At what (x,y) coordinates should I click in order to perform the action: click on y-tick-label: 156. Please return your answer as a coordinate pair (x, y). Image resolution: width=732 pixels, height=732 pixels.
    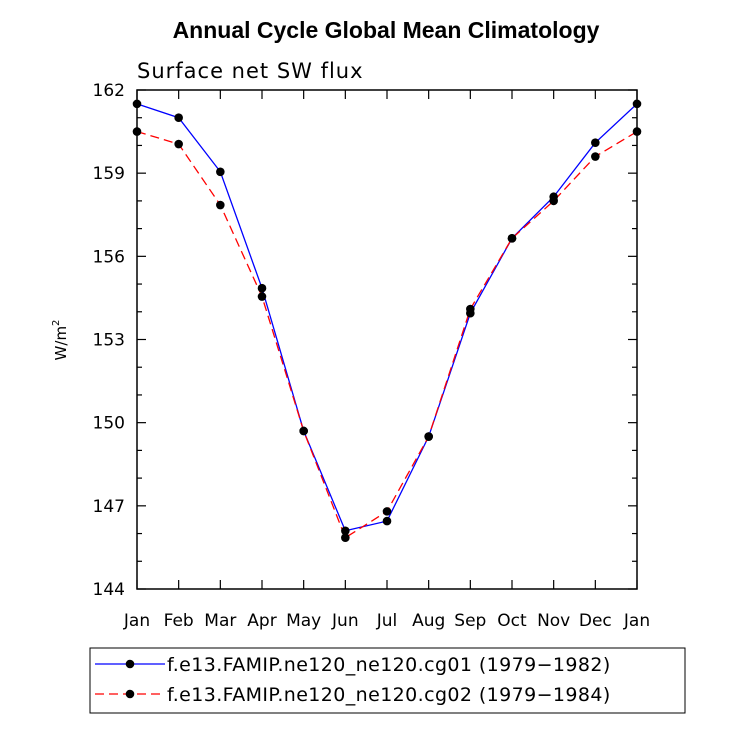
    Looking at the image, I should click on (109, 257).